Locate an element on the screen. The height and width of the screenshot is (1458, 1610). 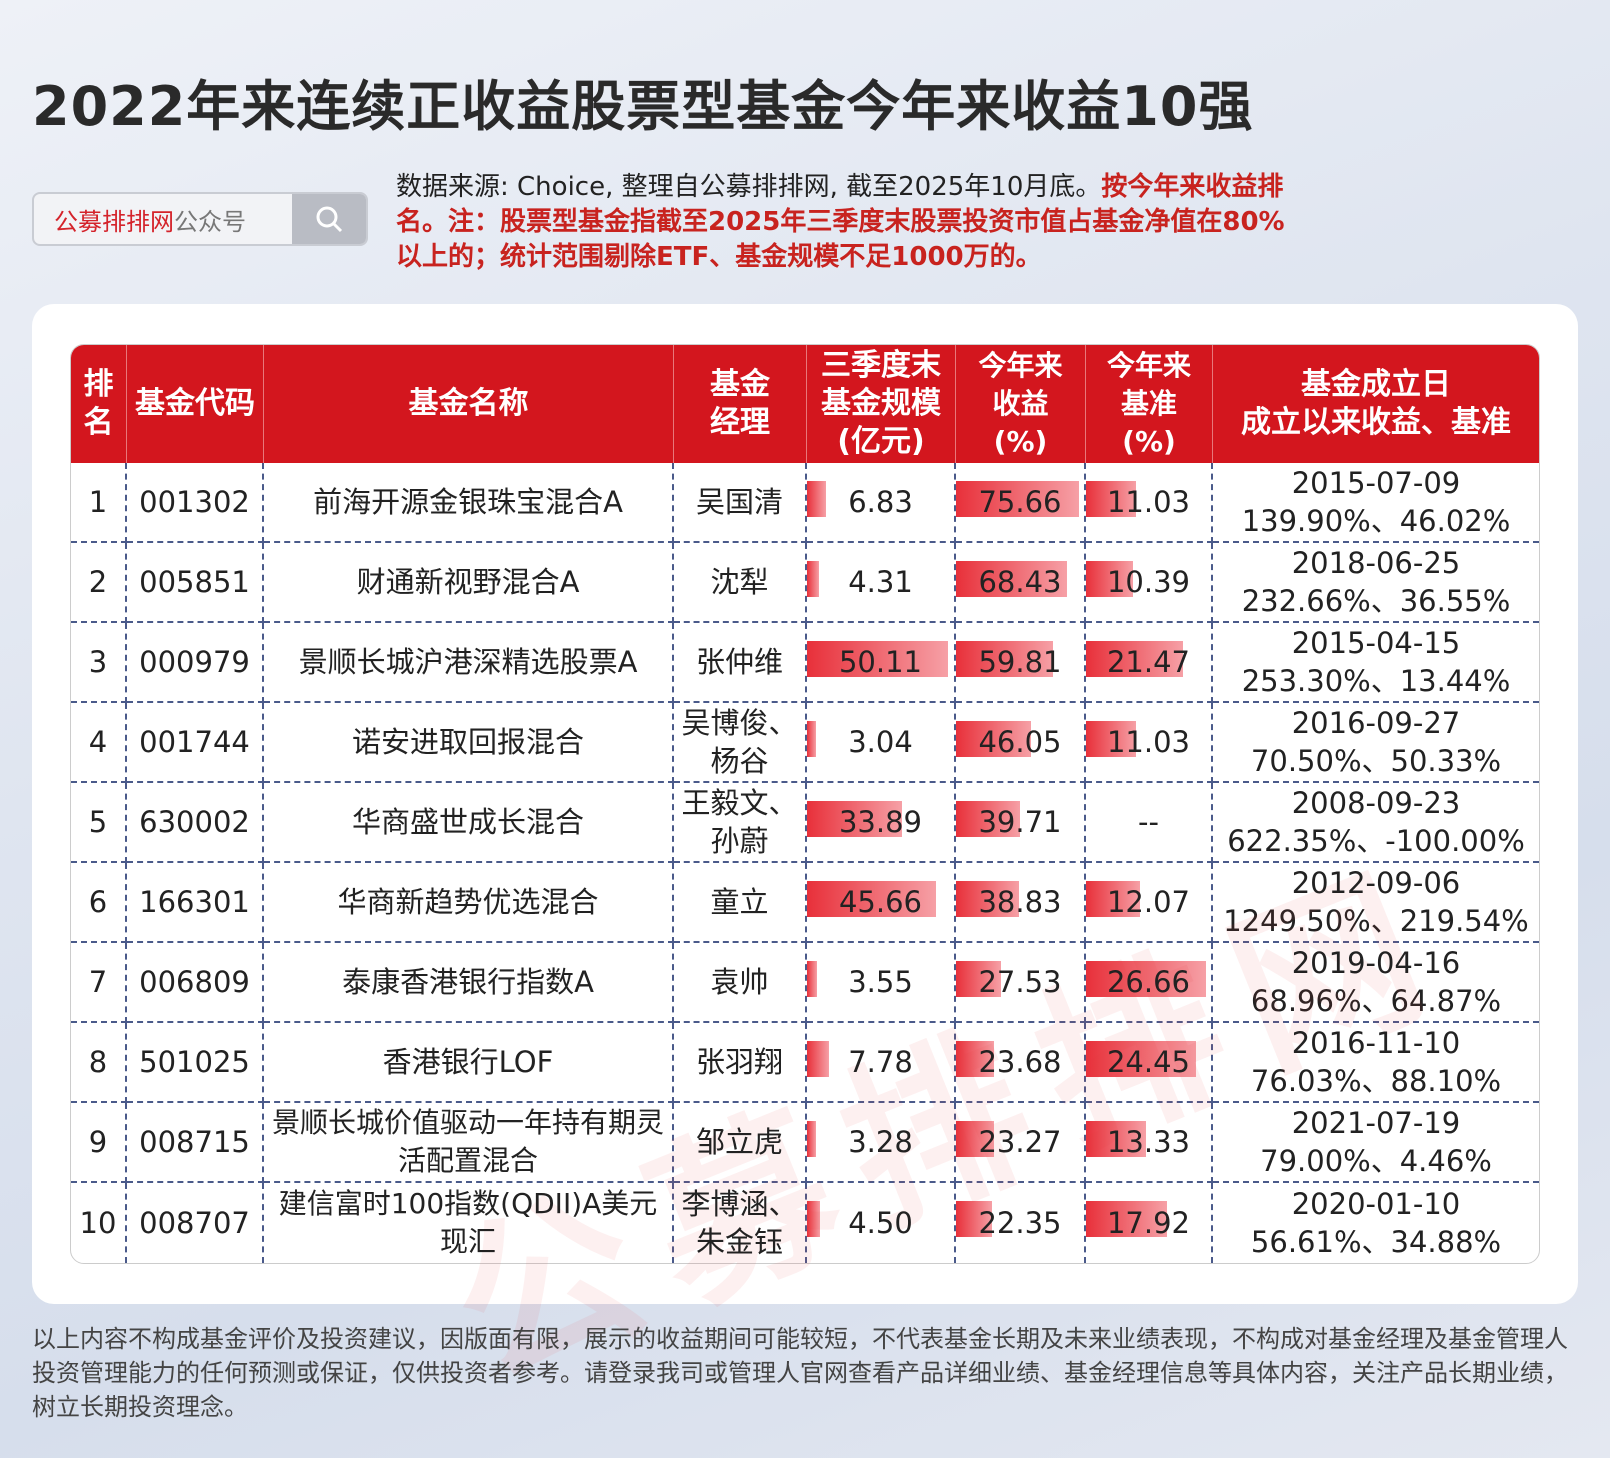
cell-ret: 22.35 is located at coordinates (1021, 1223).